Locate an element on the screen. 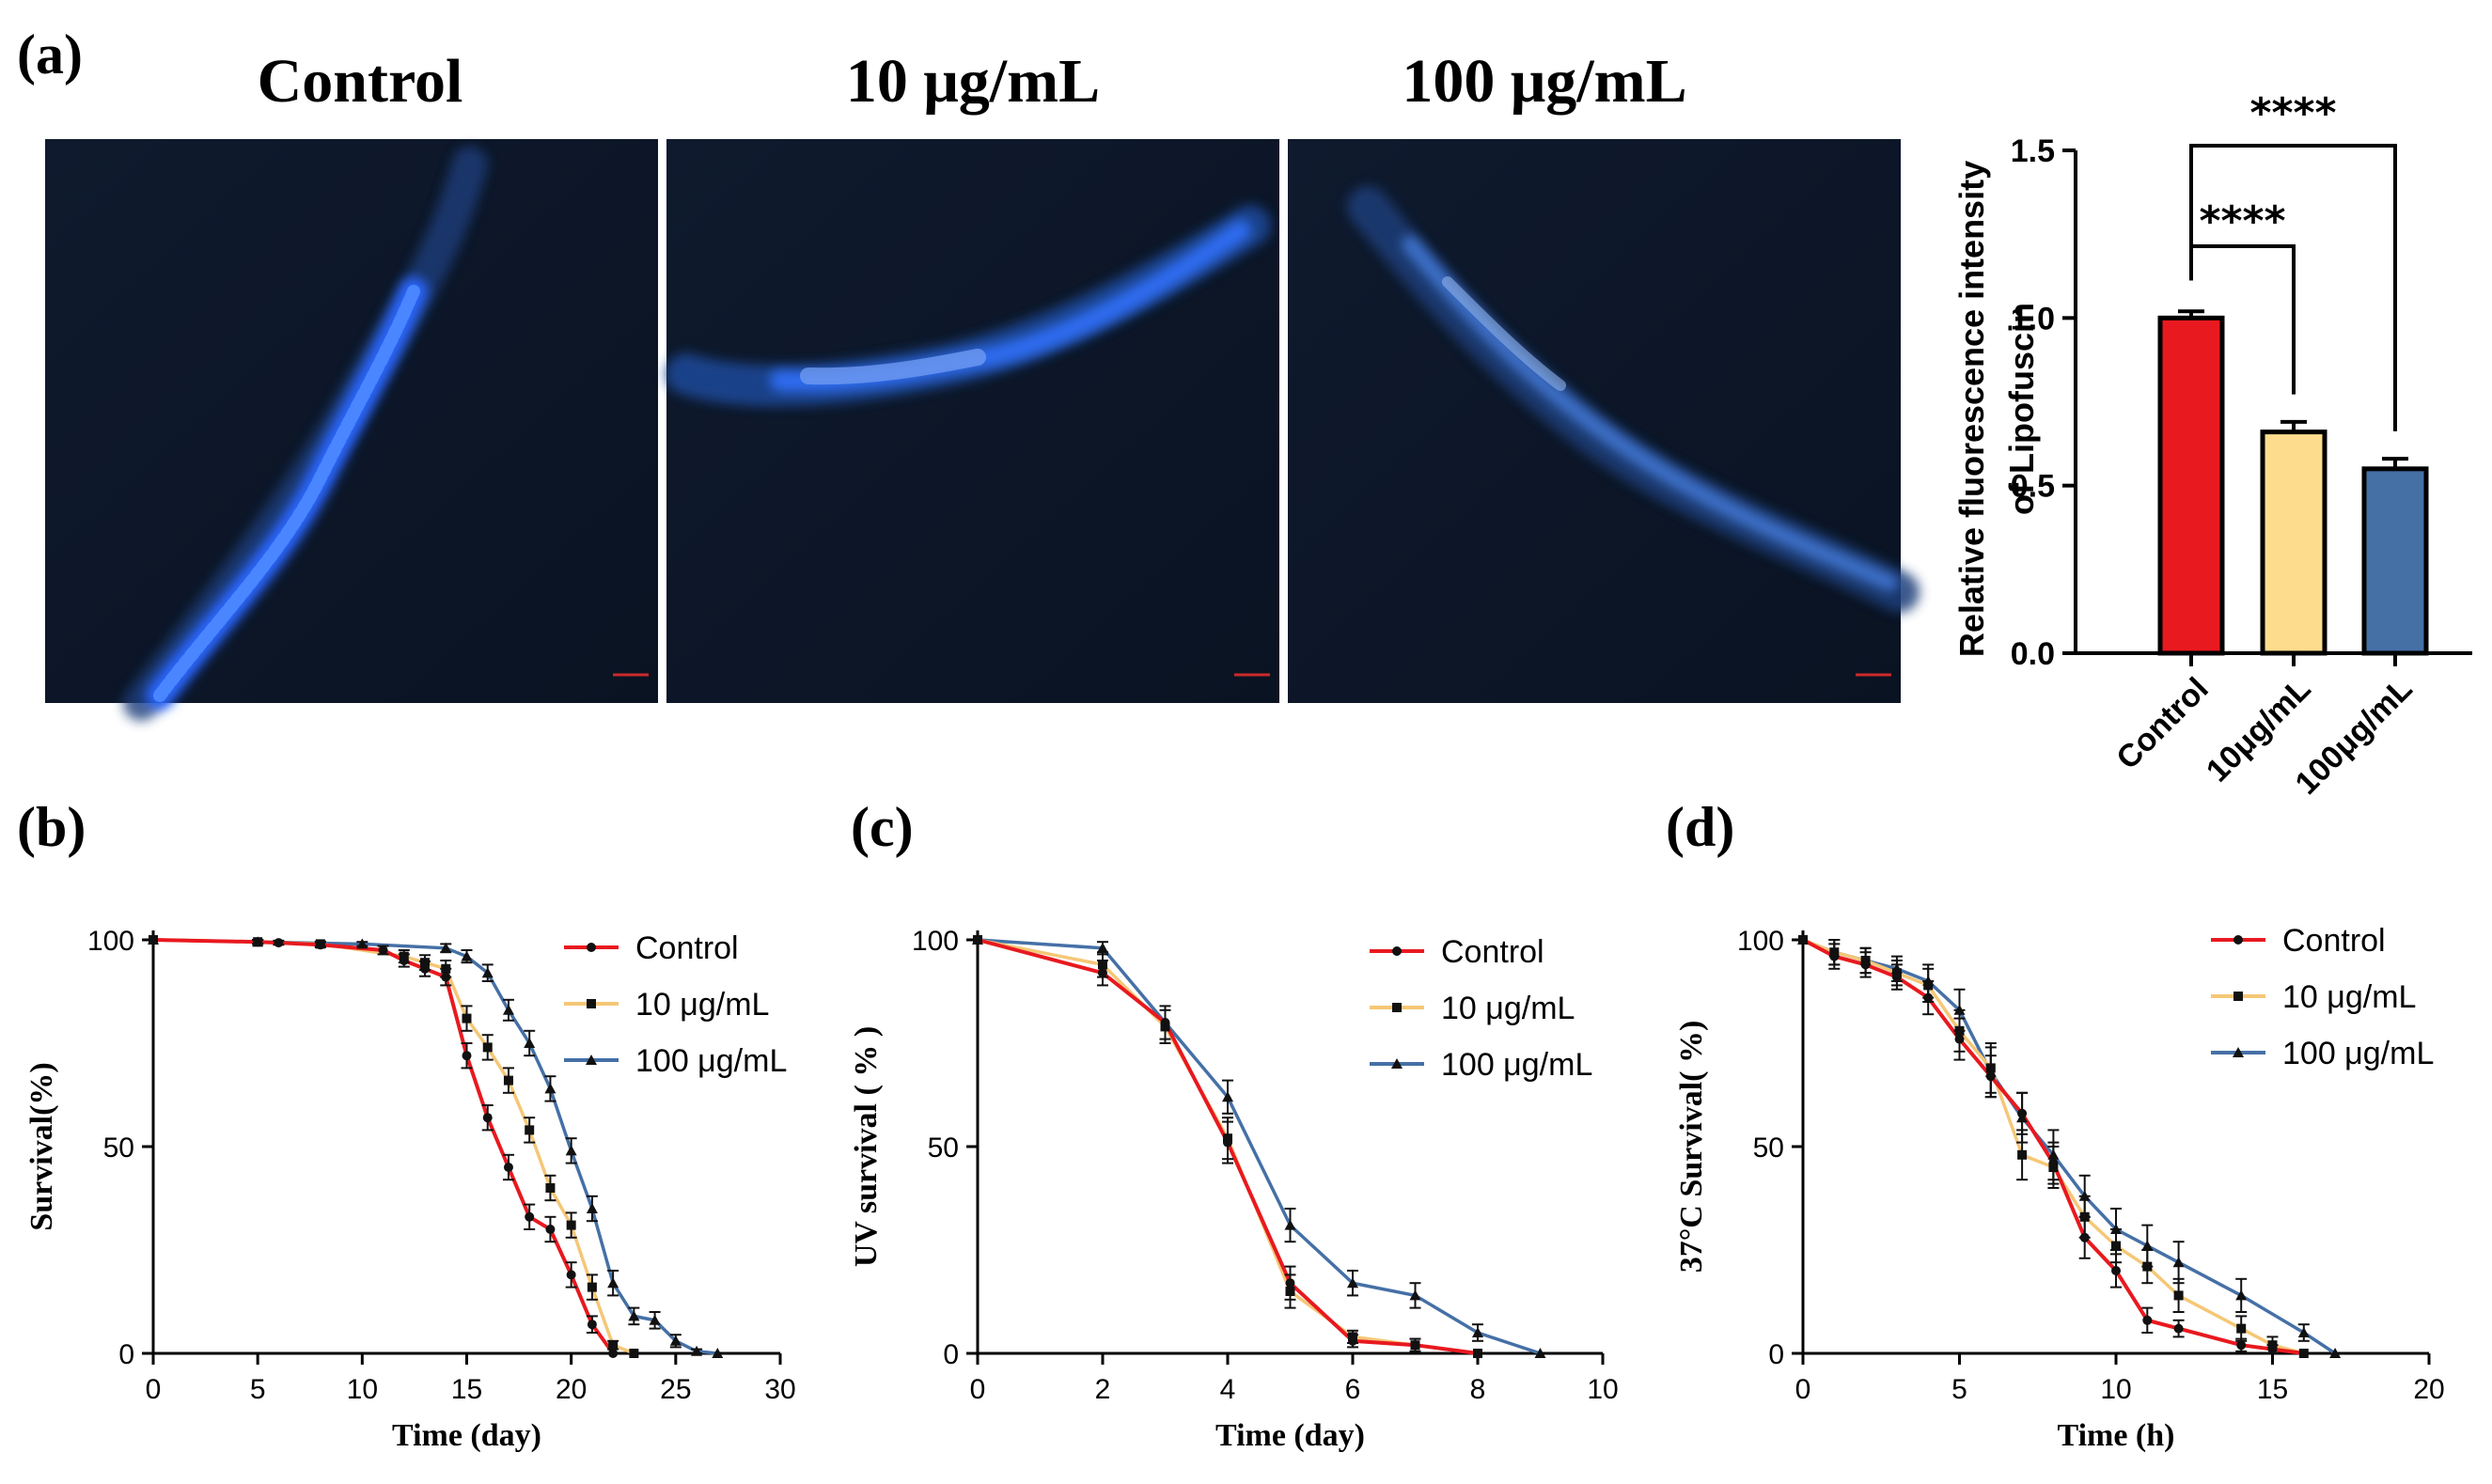 This screenshot has width=2492, height=1484. panel-label-a: (a) is located at coordinates (50, 54).